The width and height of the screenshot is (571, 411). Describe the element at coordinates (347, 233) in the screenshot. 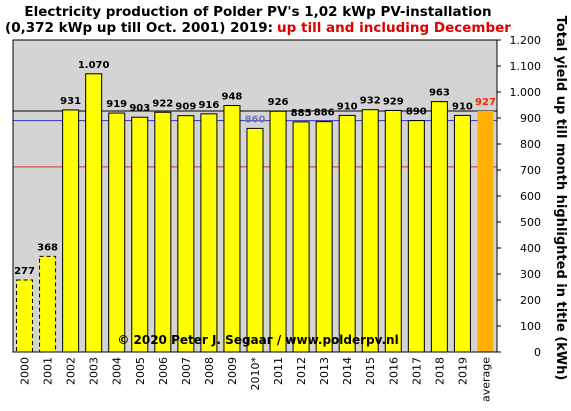

I see `bar-2014` at that location.